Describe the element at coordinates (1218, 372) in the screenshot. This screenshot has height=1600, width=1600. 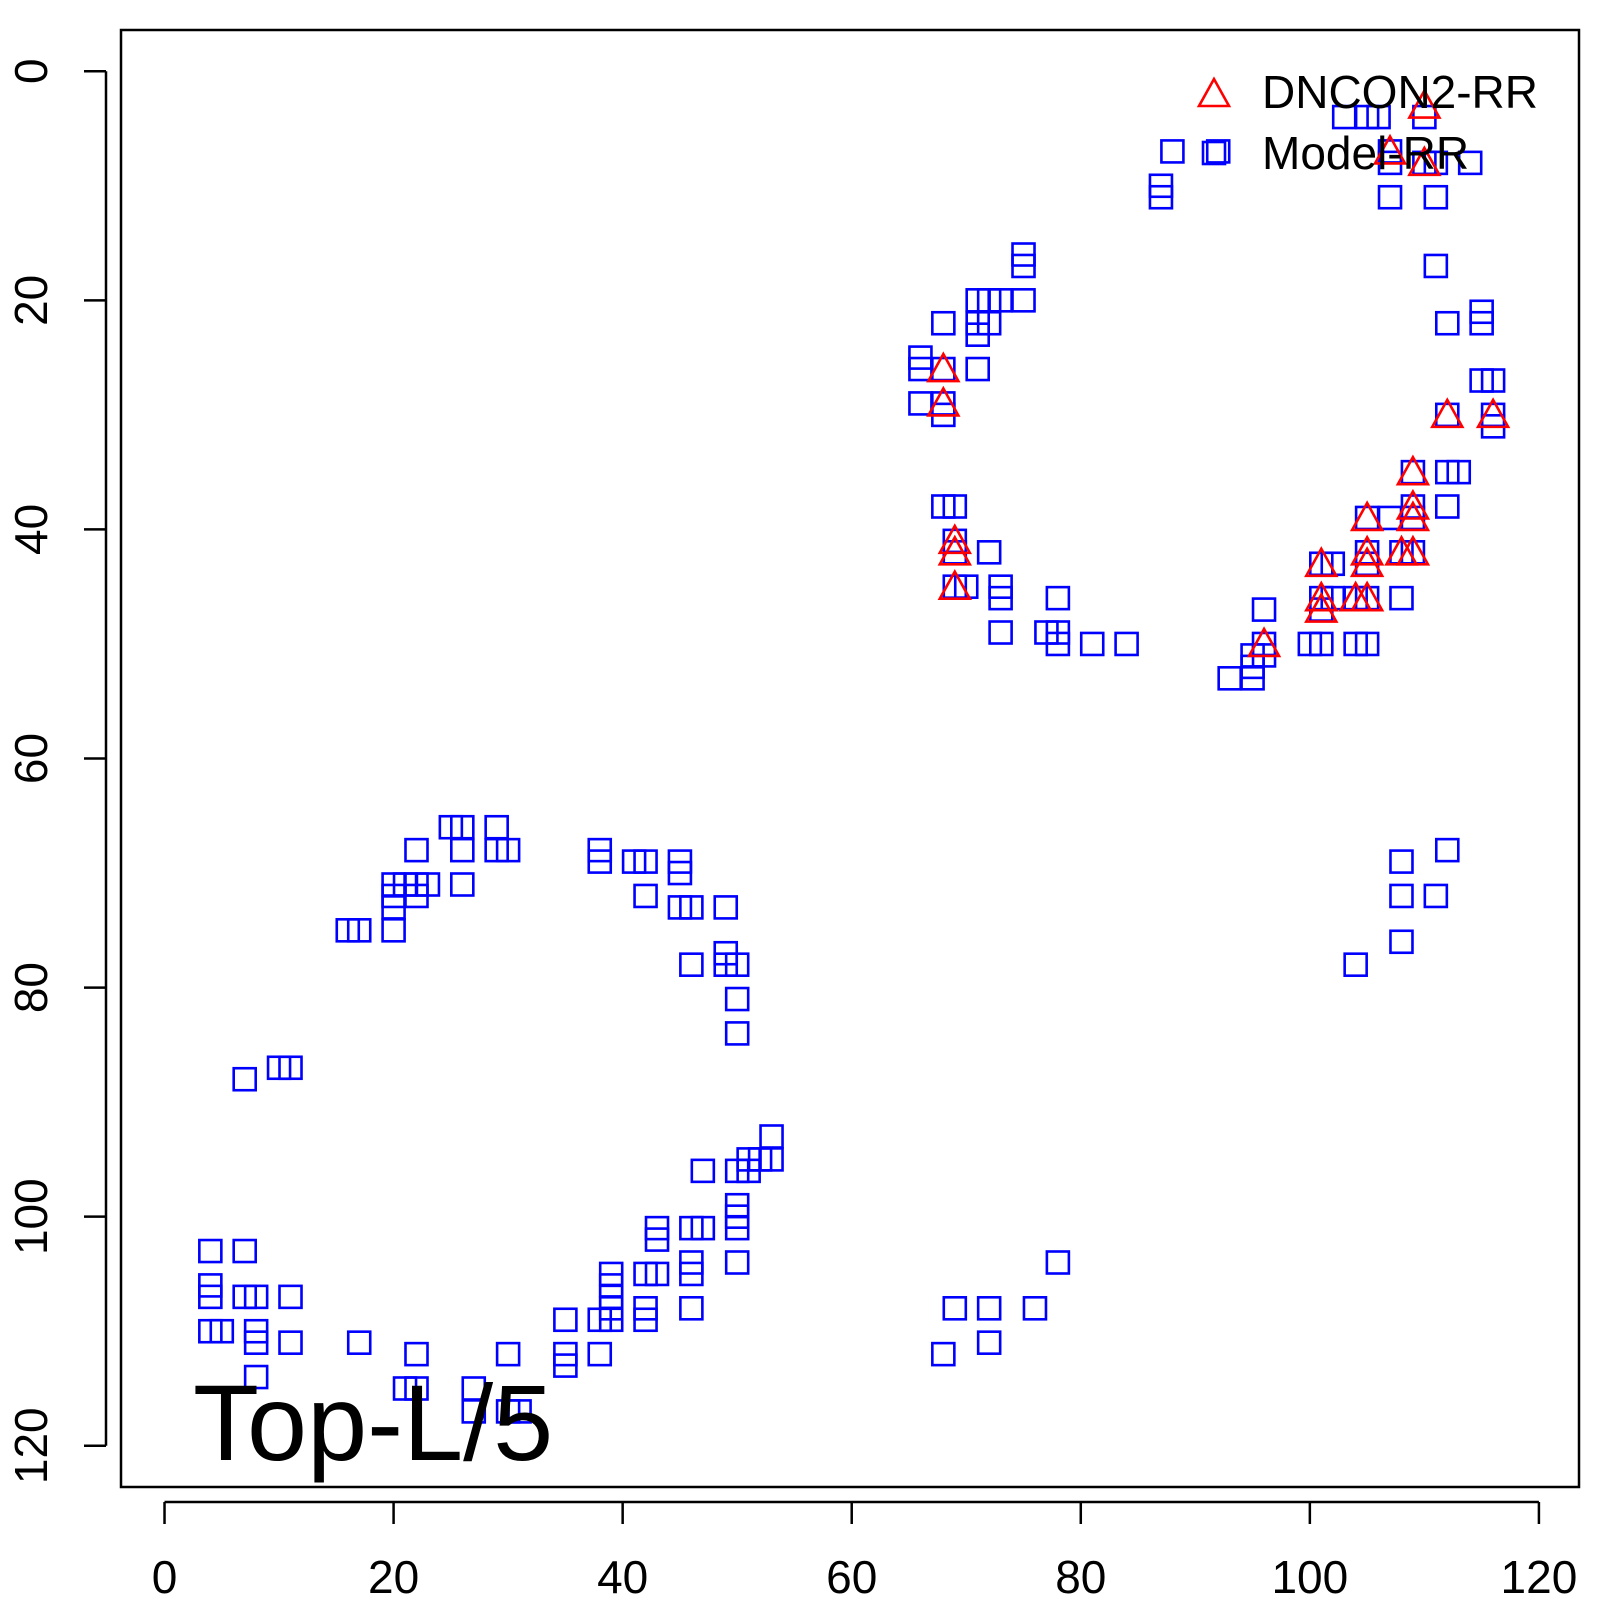
I see `series-dncon2-rr` at that location.